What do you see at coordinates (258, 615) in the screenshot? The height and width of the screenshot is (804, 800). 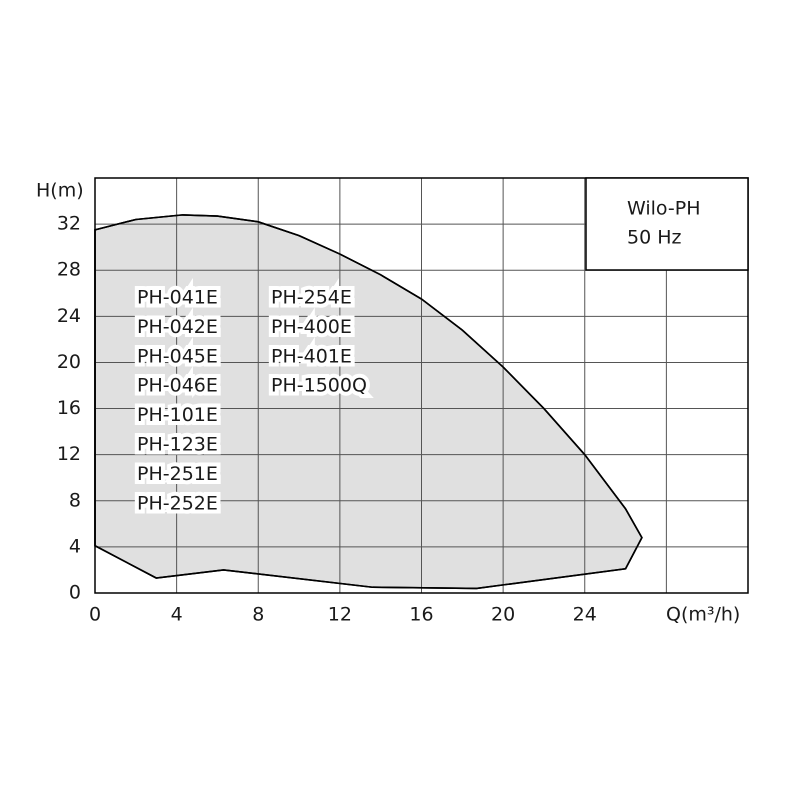 I see `x-tick-label: 8` at bounding box center [258, 615].